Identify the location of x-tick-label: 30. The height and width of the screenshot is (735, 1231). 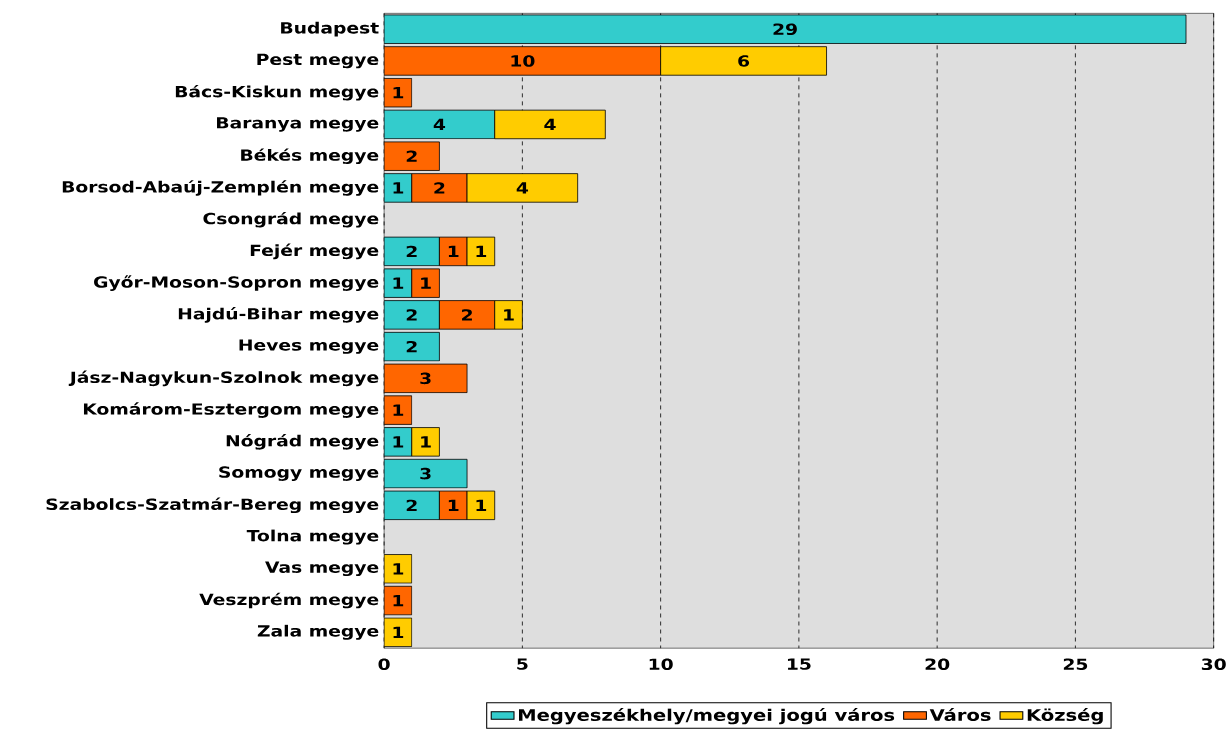
(1213, 664).